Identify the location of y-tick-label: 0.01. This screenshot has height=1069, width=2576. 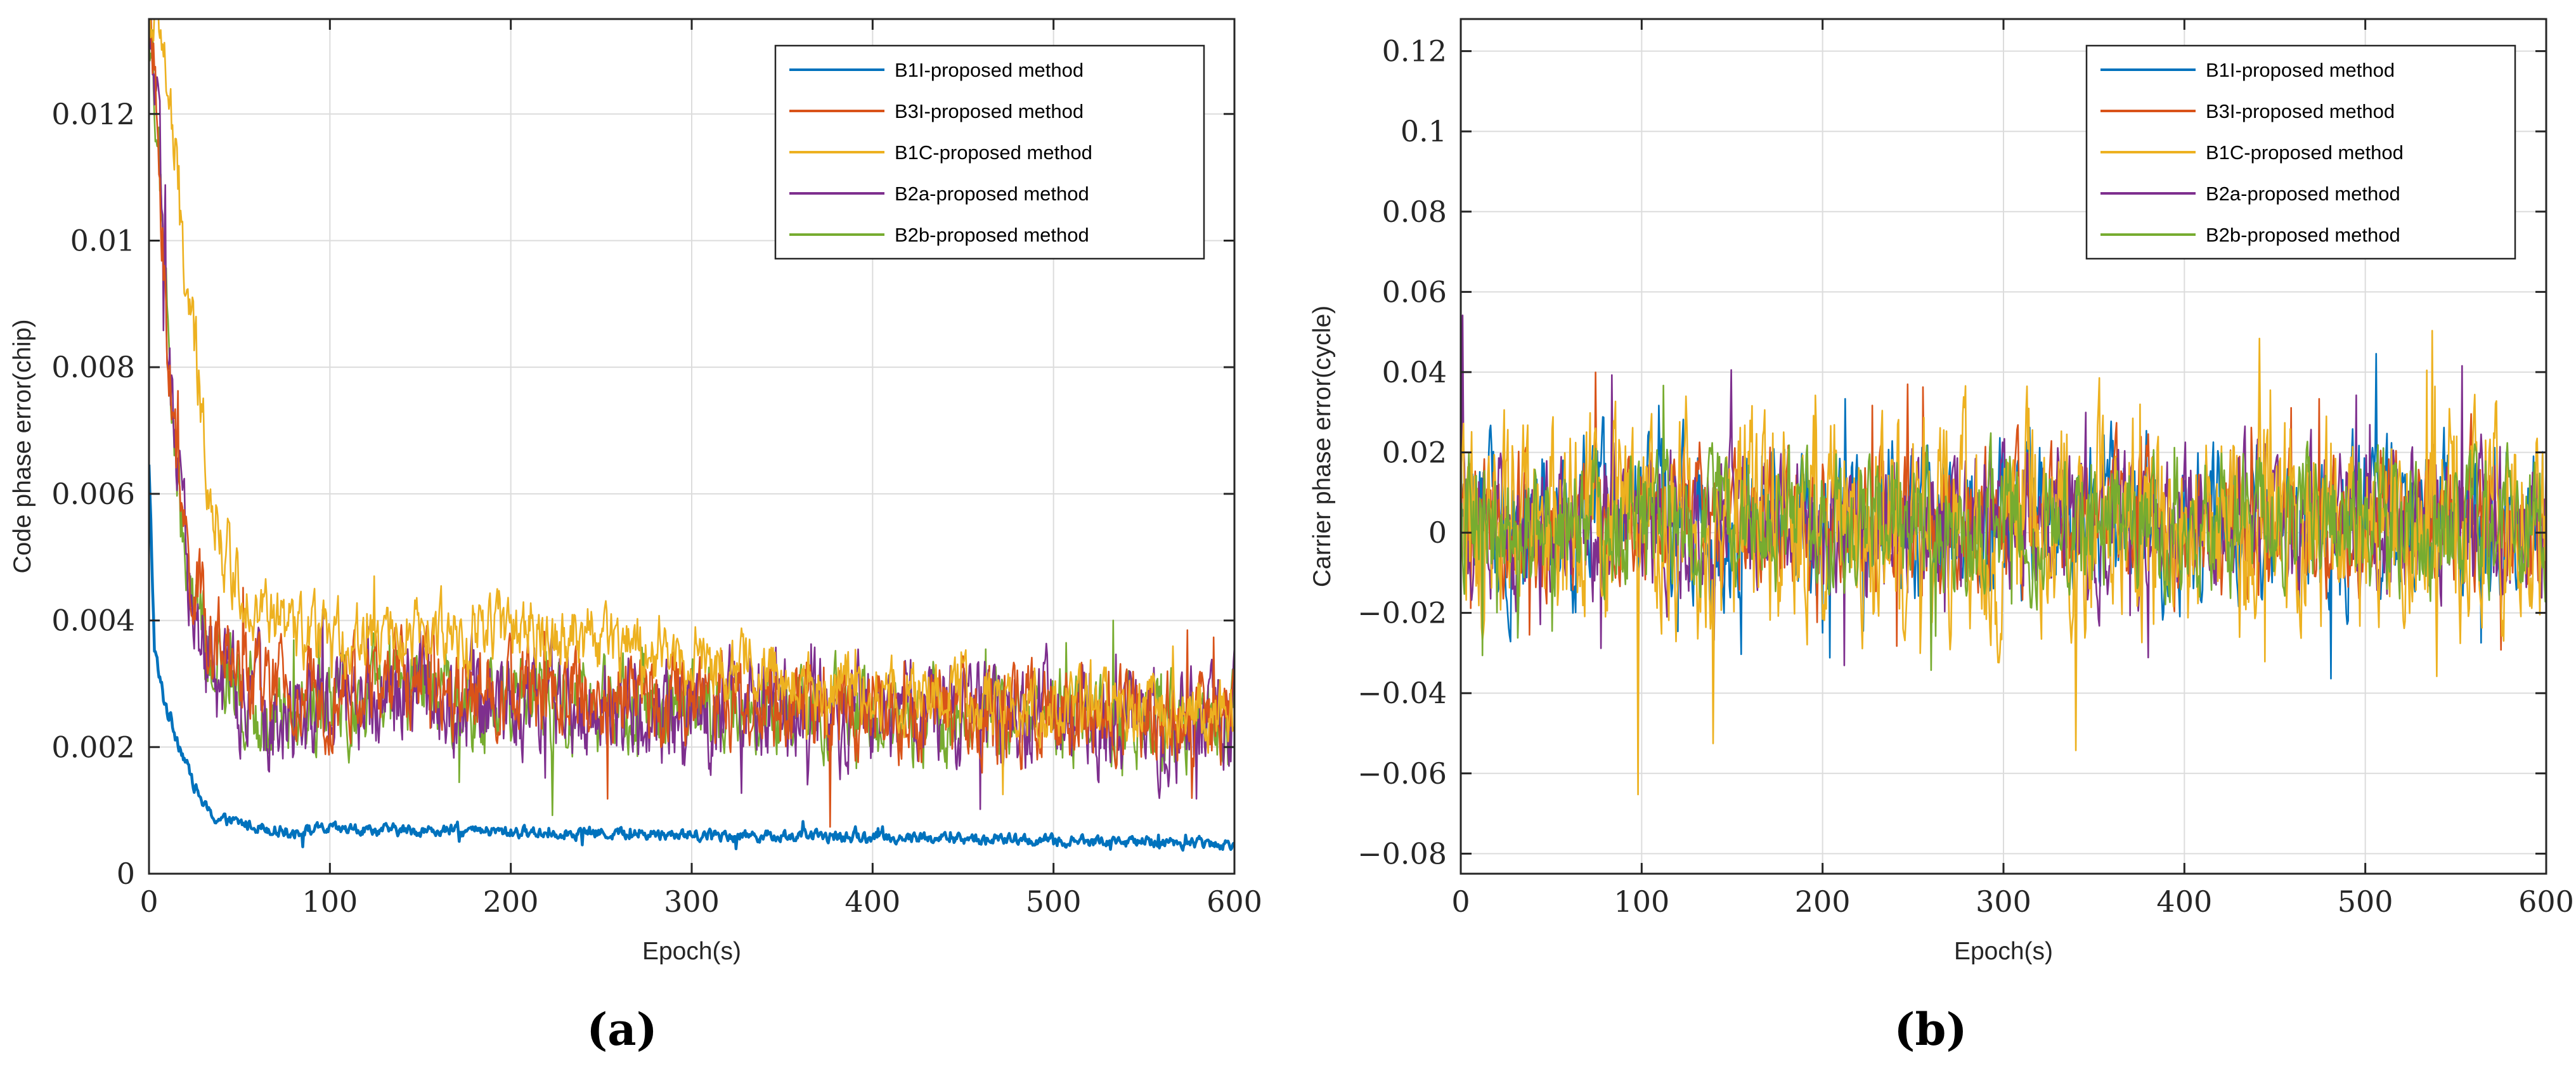
(102, 240).